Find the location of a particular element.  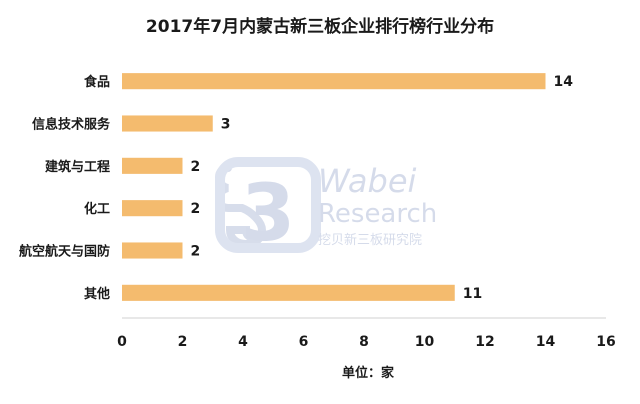

x-tick-3: 6 is located at coordinates (304, 342).